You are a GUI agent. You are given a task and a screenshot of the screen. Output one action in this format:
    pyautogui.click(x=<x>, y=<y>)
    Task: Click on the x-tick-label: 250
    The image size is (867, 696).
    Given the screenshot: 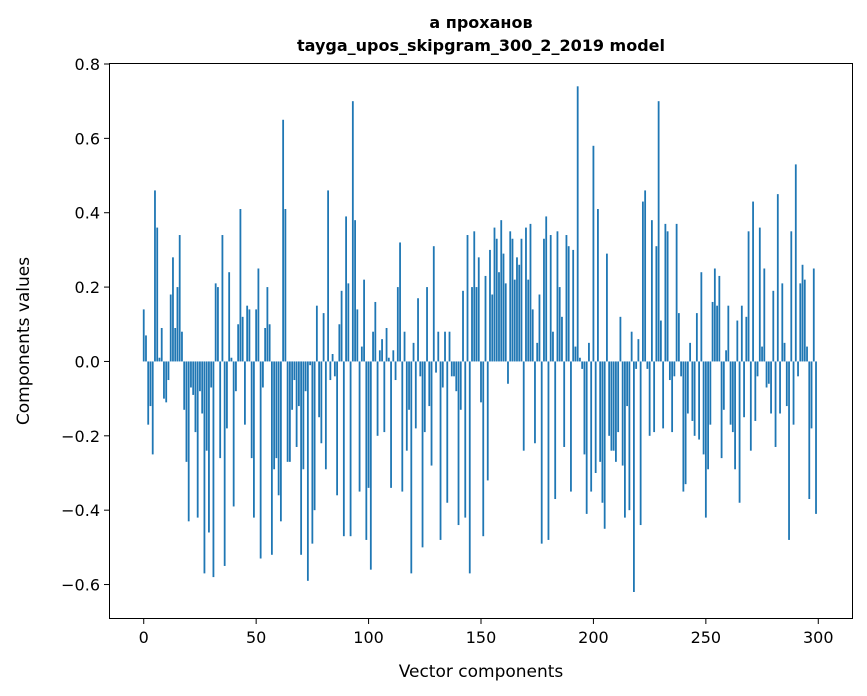 What is the action you would take?
    pyautogui.click(x=706, y=637)
    